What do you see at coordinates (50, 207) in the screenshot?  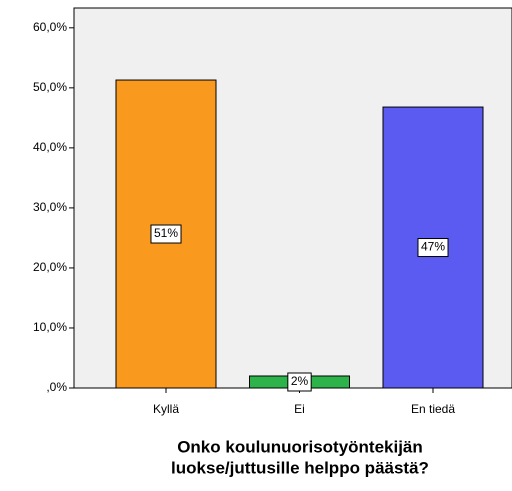 I see `y-tick-label: 30,0%` at bounding box center [50, 207].